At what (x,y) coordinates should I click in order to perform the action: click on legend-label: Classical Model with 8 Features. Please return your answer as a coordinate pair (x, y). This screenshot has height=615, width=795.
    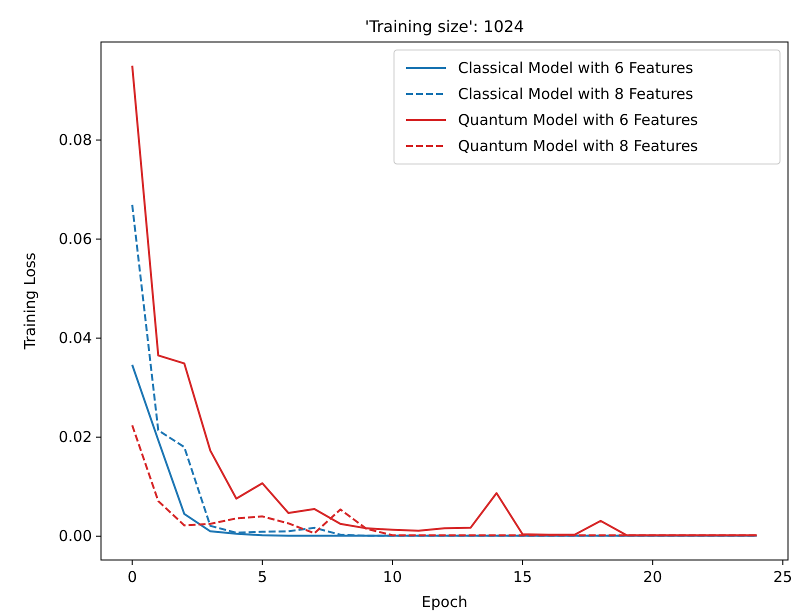
    Looking at the image, I should click on (576, 94).